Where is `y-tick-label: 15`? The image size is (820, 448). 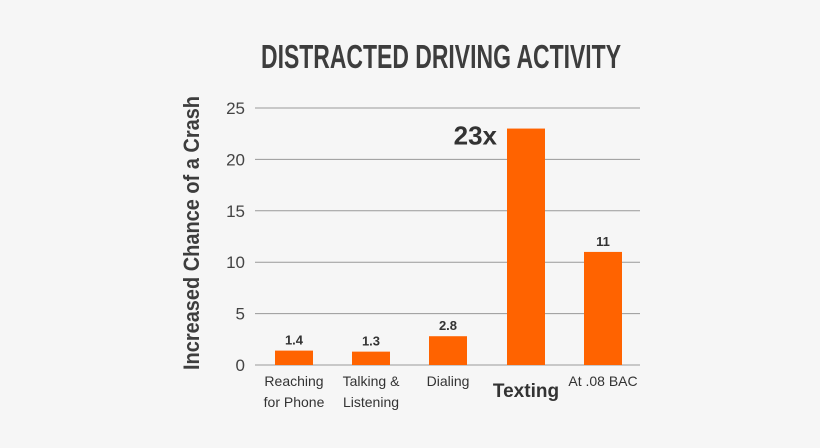
y-tick-label: 15 is located at coordinates (235, 211).